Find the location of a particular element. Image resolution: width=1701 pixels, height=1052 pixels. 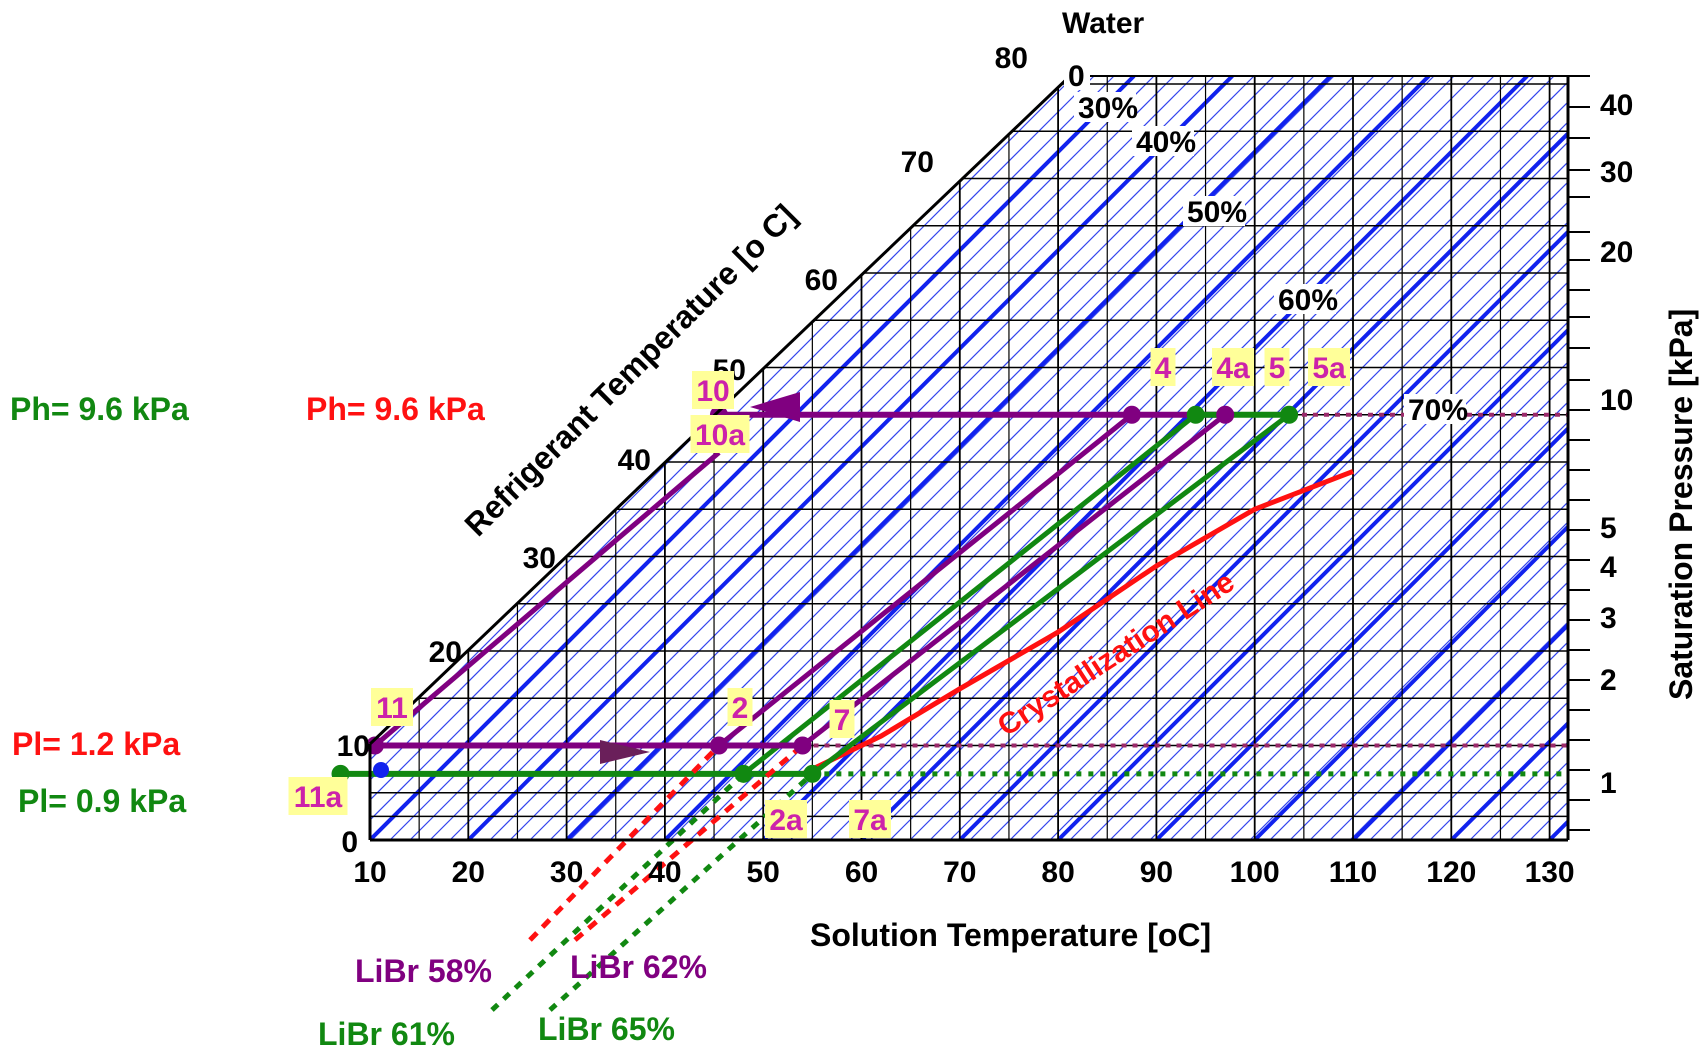

pressure-tick-label: 1 is located at coordinates (1608, 783).